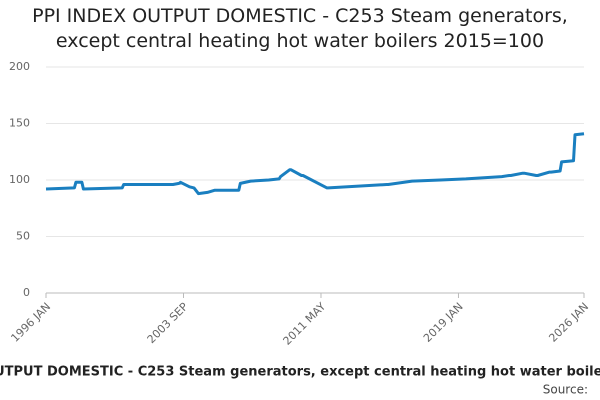 This screenshot has width=600, height=400. I want to click on x-tick-label: 1996 JAN, so click(30, 322).